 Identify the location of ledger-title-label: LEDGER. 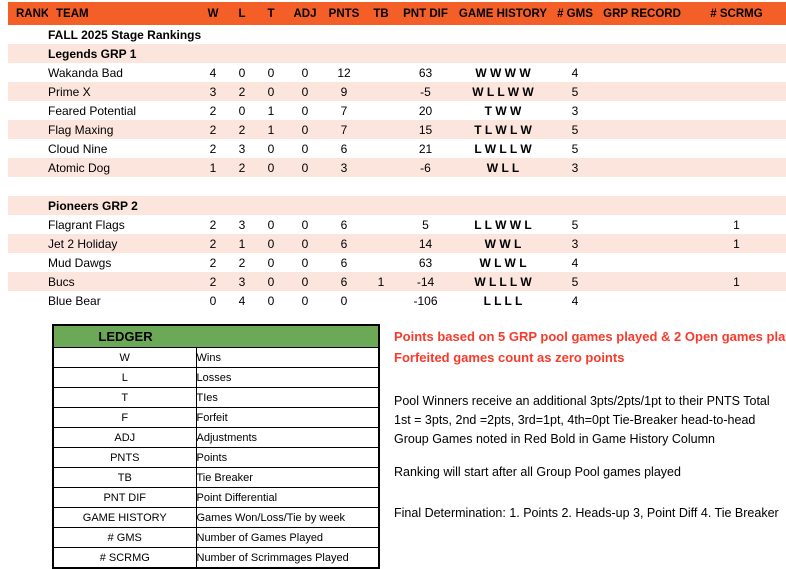
(125, 336).